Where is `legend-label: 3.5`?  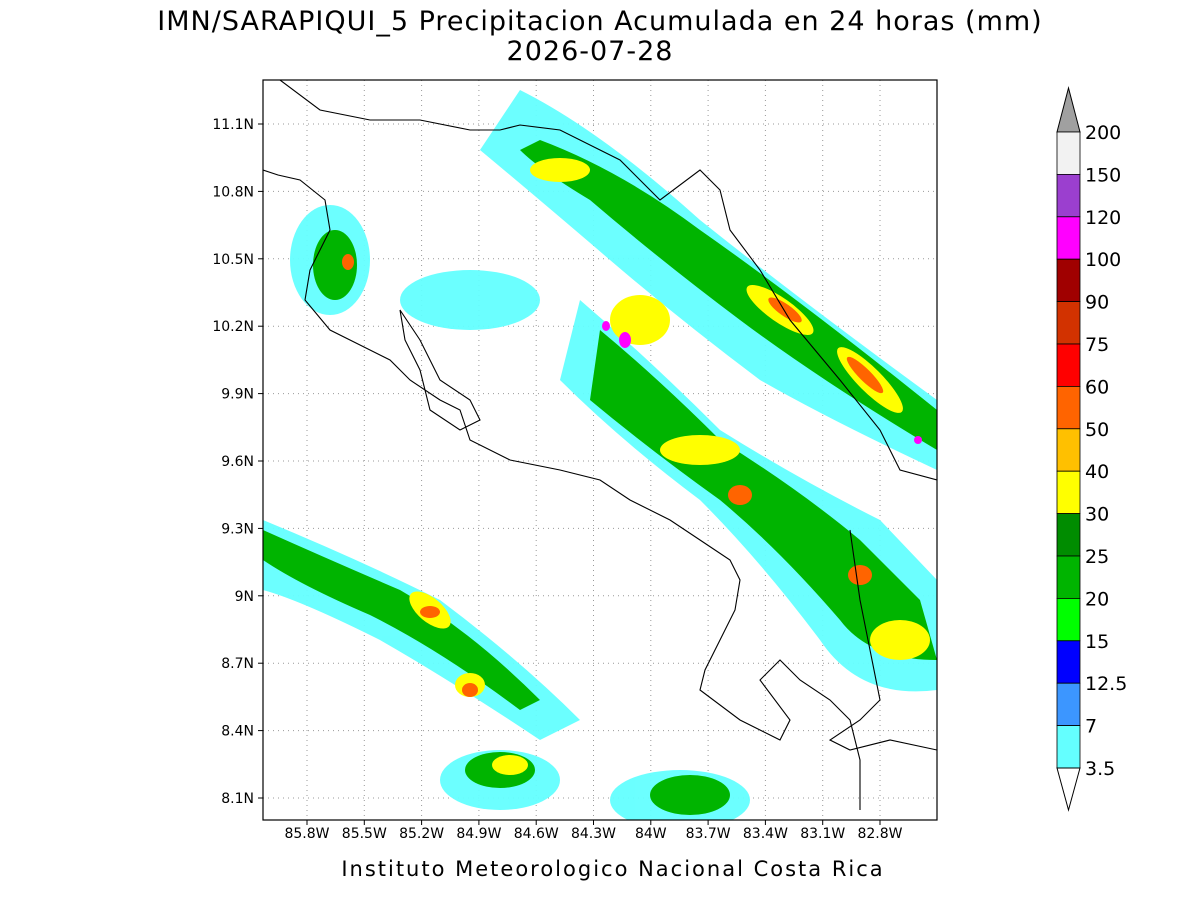 legend-label: 3.5 is located at coordinates (1100, 769).